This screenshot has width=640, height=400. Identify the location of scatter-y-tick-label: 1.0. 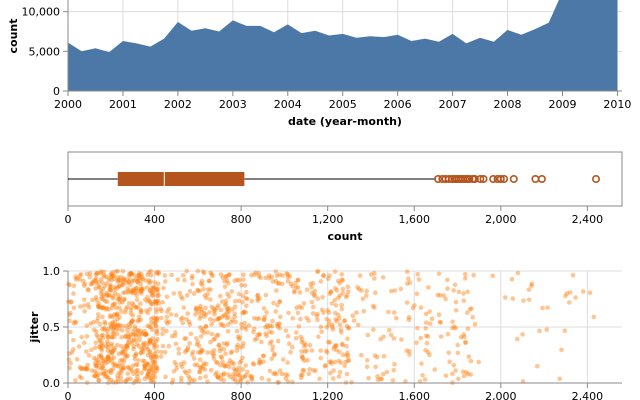
(52, 271).